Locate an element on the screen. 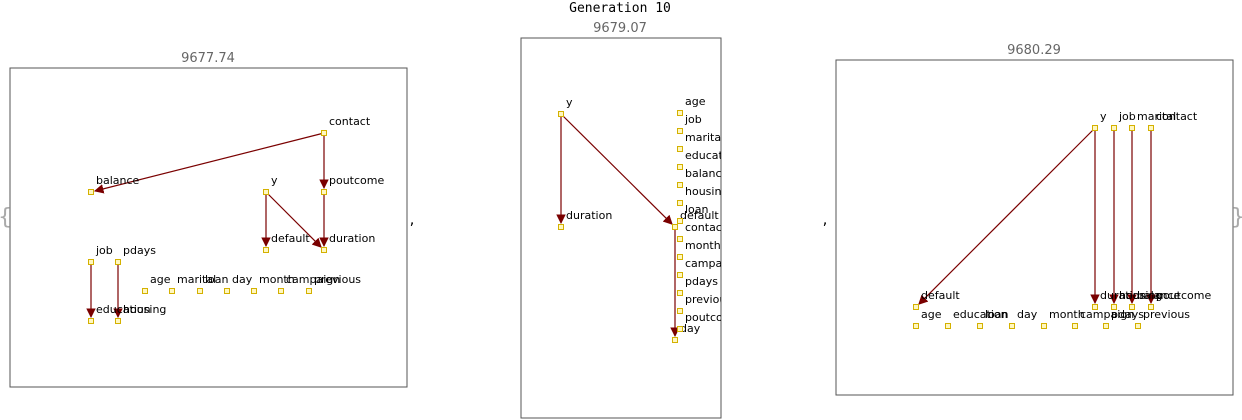 This screenshot has height=420, width=1242. node-label: previous is located at coordinates (1166, 314).